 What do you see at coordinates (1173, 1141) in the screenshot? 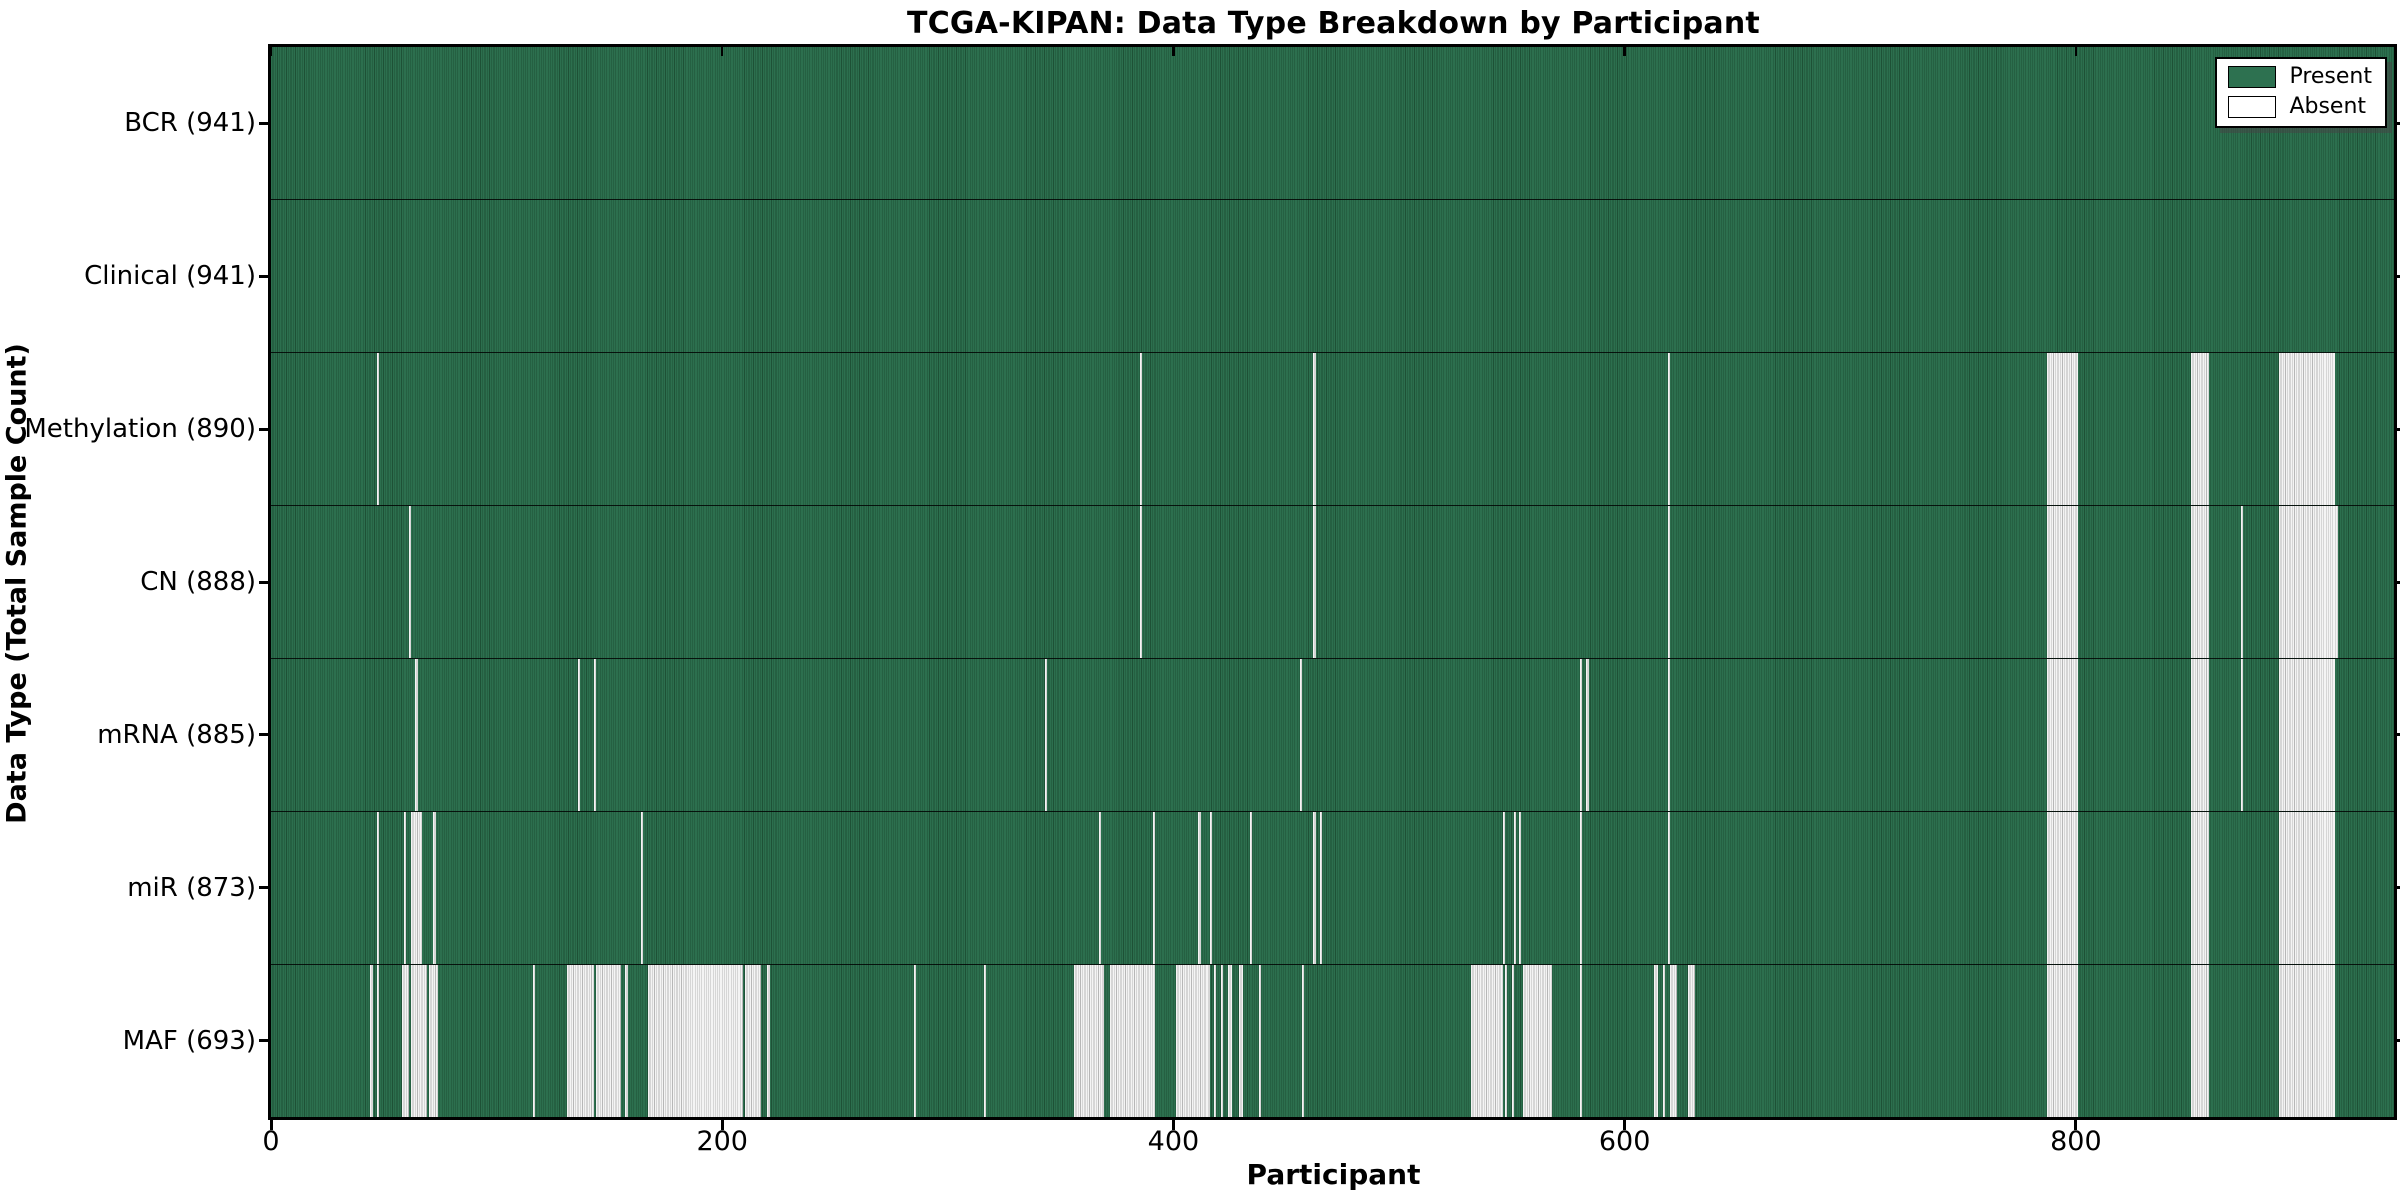
I see `x-tick-label-400: 400` at bounding box center [1173, 1141].